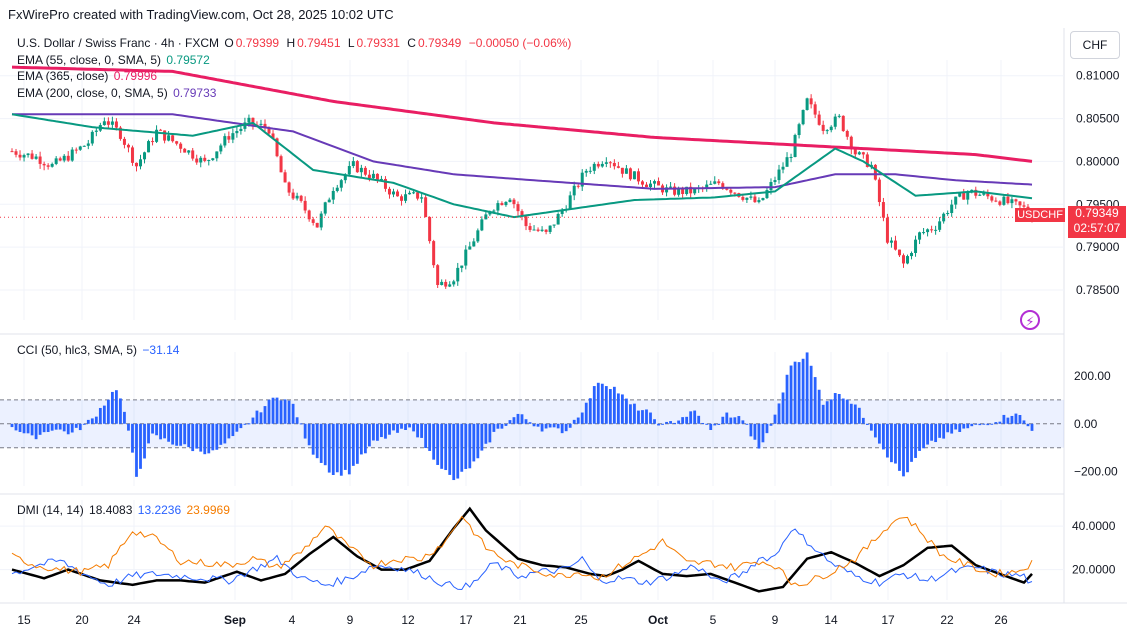 Image resolution: width=1127 pixels, height=639 pixels. What do you see at coordinates (1095, 45) in the screenshot?
I see `currency-button: CHF` at bounding box center [1095, 45].